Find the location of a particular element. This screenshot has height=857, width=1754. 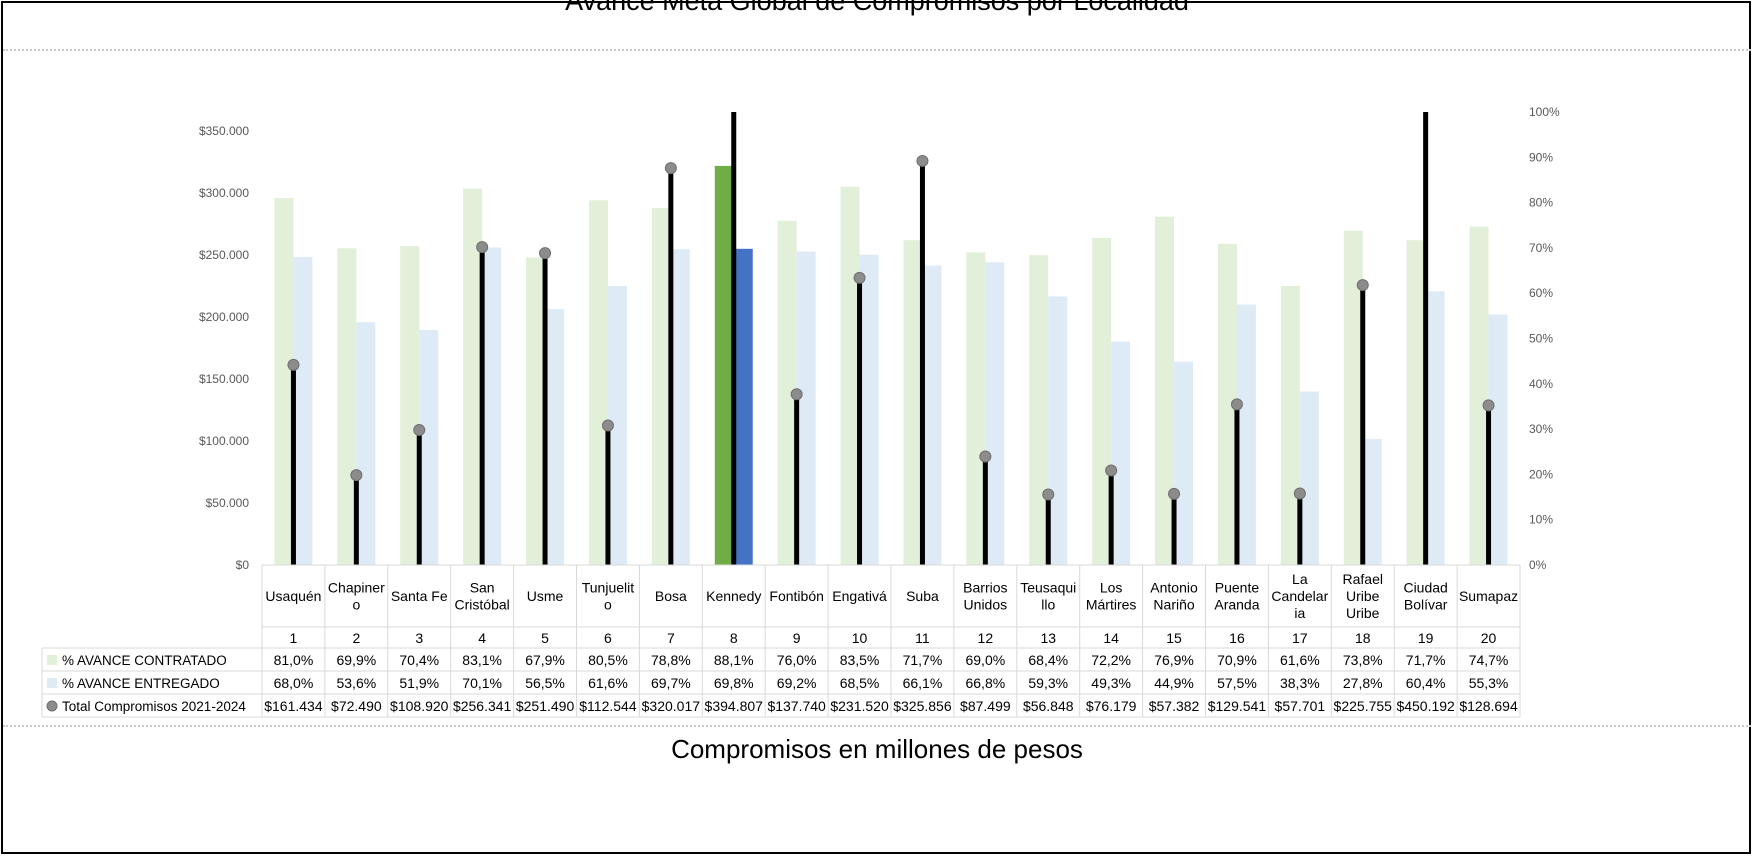

category-number: 13 is located at coordinates (1048, 638).